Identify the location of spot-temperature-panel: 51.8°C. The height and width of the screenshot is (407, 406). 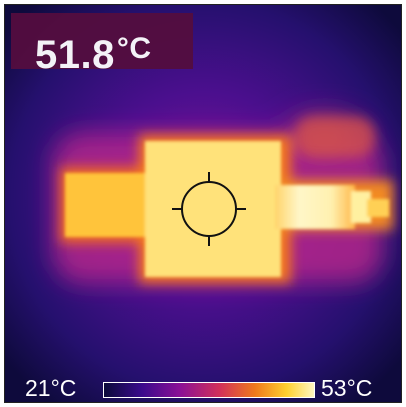
(102, 45).